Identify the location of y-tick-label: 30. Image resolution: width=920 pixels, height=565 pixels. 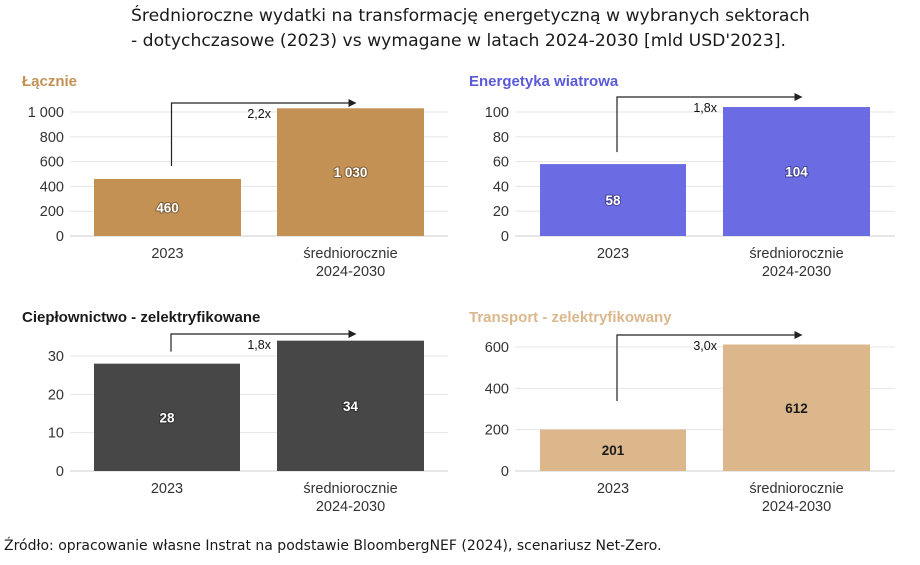
(56, 357).